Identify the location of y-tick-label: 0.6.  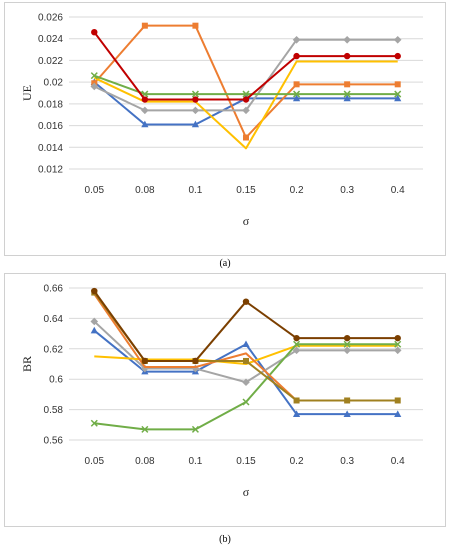
(56, 380).